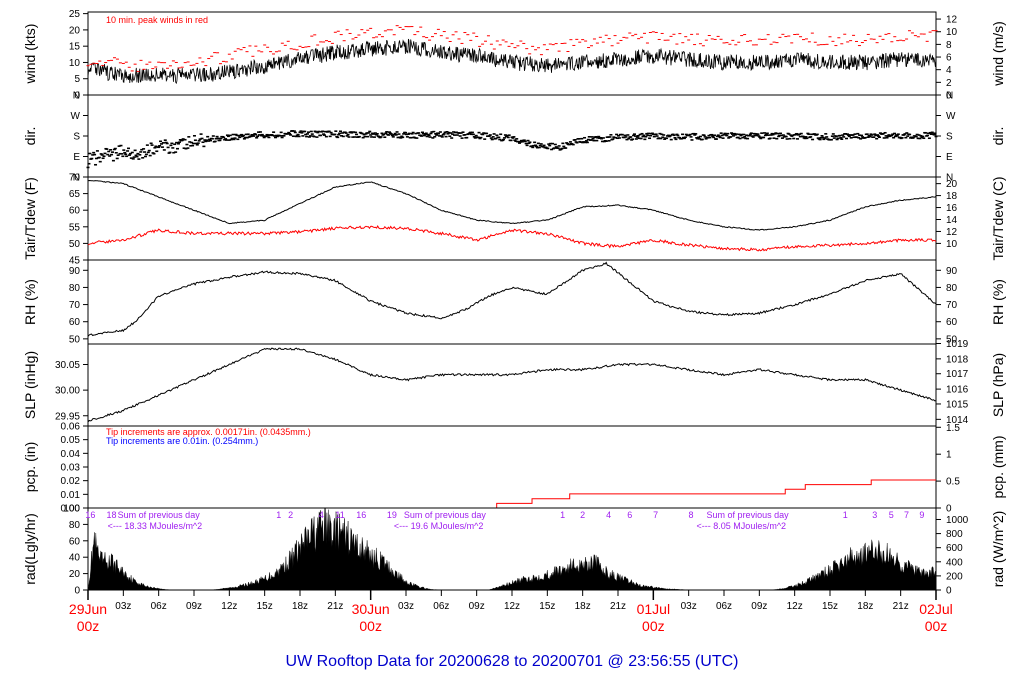 Image resolution: width=1024 pixels, height=700 pixels. Describe the element at coordinates (112, 515) in the screenshot. I see `hour-mark: 18` at that location.